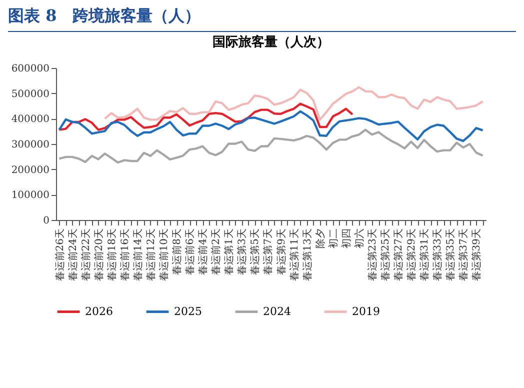 This screenshot has height=388, width=524. Describe the element at coordinates (372, 255) in the screenshot. I see `x-tick-label: 春运第23天` at that location.